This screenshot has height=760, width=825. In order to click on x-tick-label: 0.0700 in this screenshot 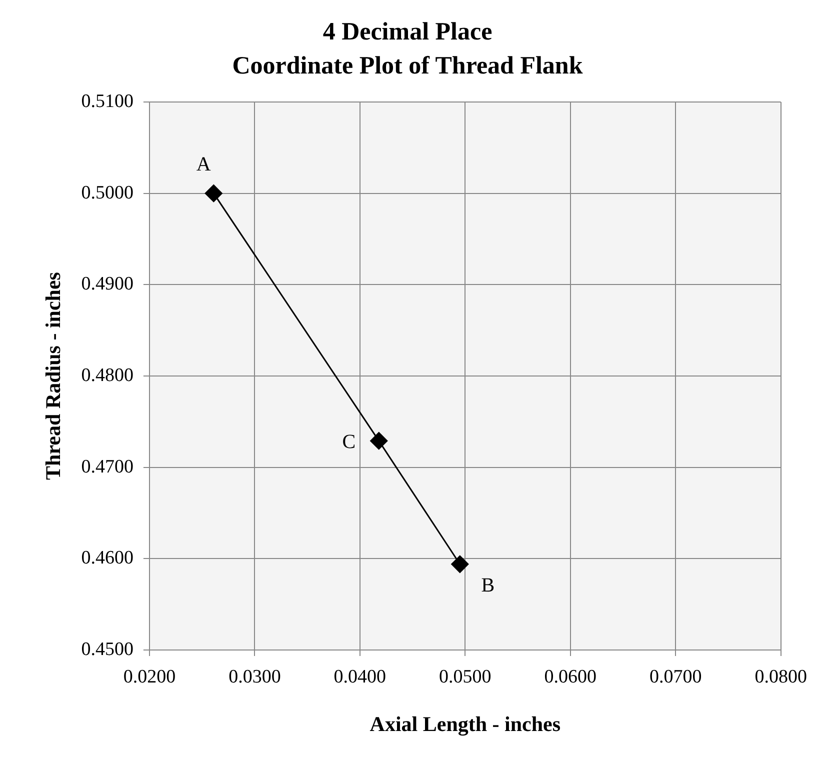, I will do `click(676, 677)`.